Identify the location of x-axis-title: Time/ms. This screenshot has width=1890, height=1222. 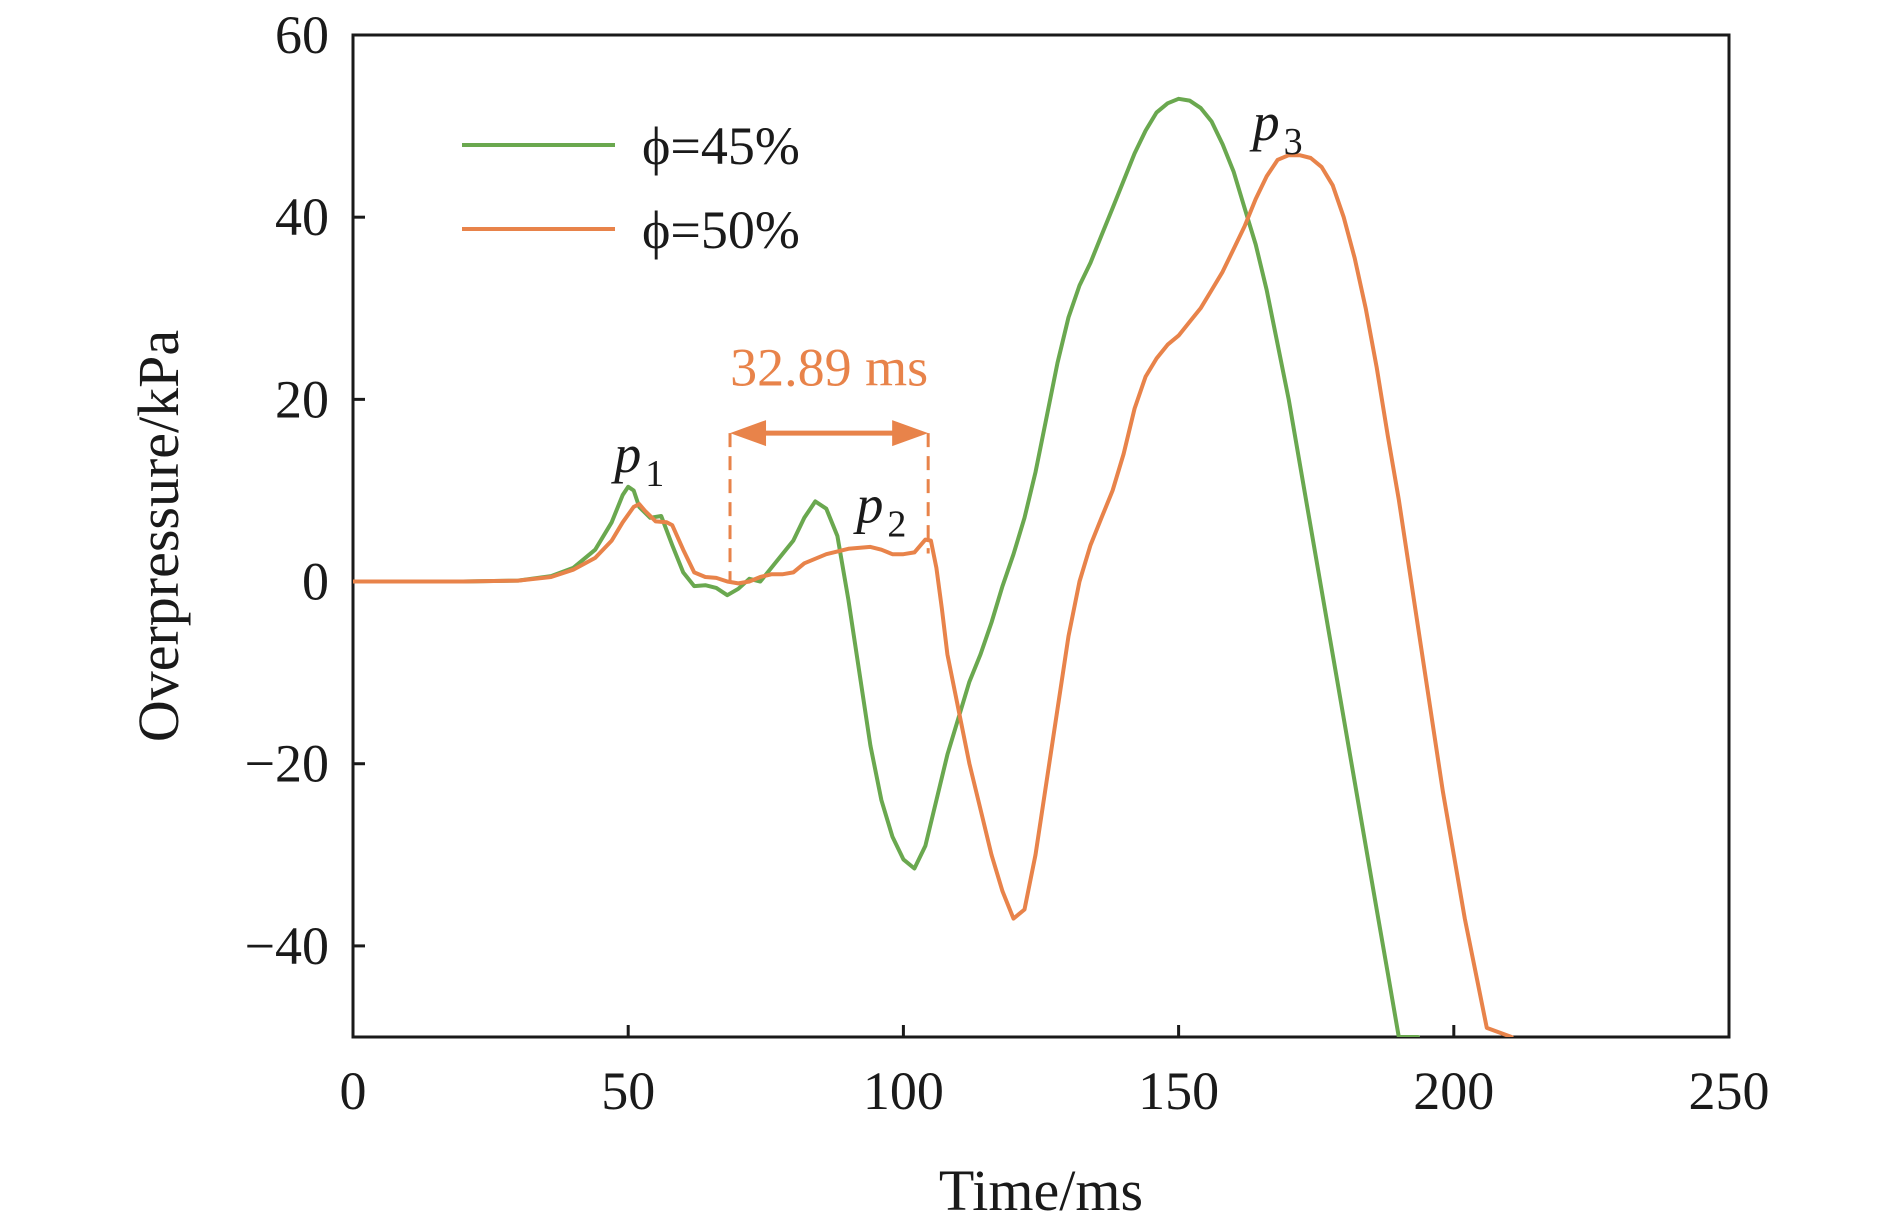
(1041, 1190).